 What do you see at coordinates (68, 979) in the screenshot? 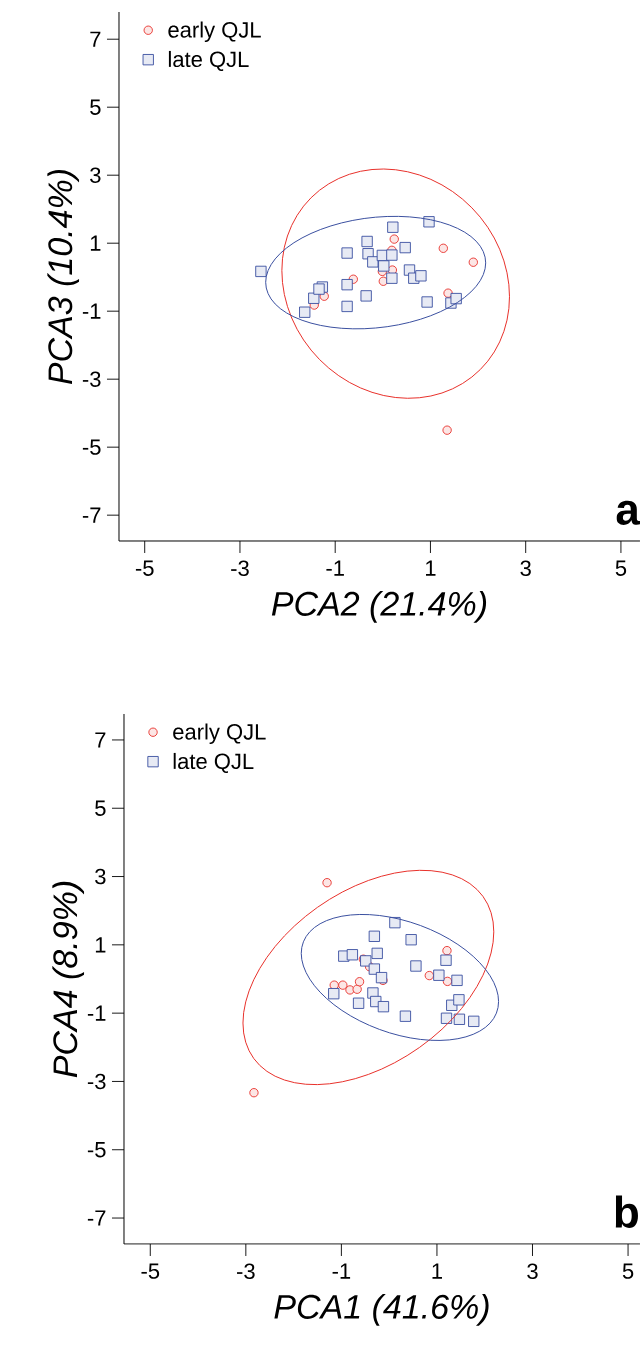
I see `y-axis-title: PCA4 (8.9%)` at bounding box center [68, 979].